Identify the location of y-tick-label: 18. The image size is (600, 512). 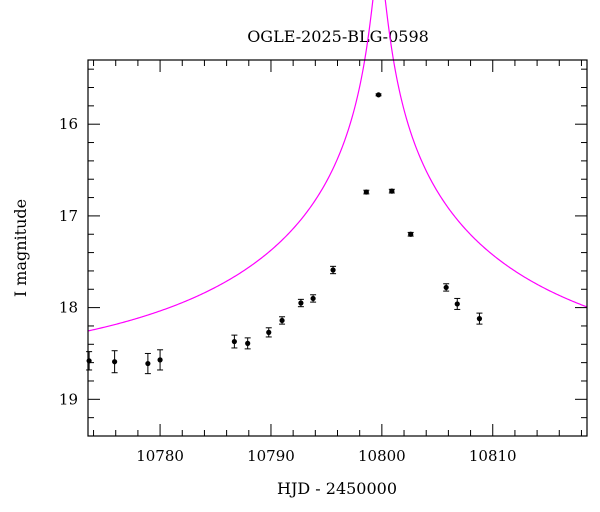
(68, 308).